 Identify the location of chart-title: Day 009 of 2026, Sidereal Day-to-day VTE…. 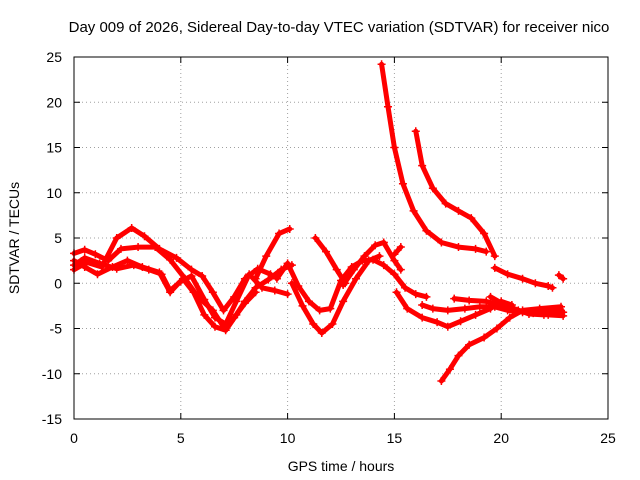
(339, 27).